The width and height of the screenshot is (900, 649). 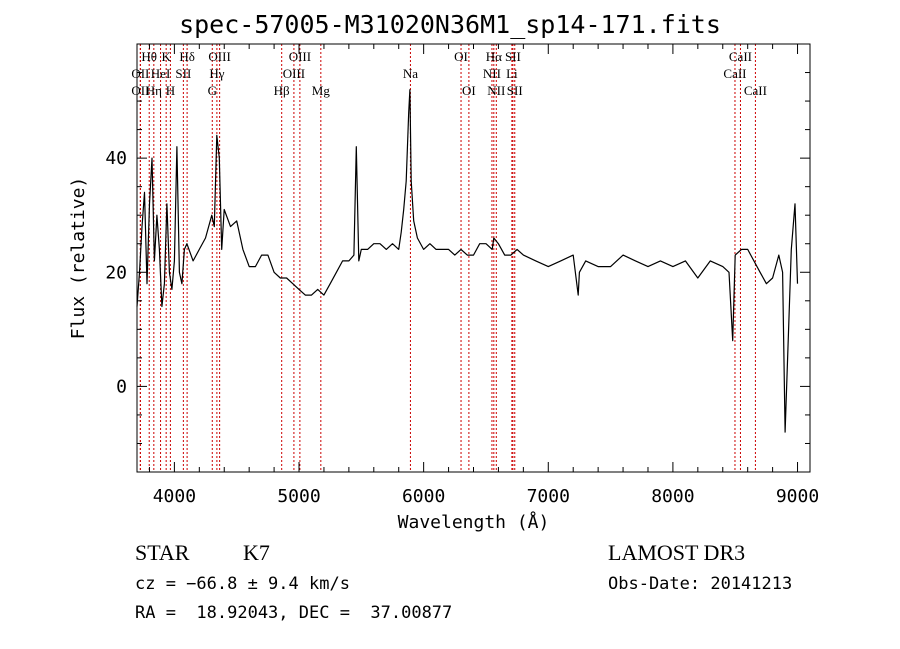 What do you see at coordinates (548, 496) in the screenshot?
I see `x-tick-label: 7000` at bounding box center [548, 496].